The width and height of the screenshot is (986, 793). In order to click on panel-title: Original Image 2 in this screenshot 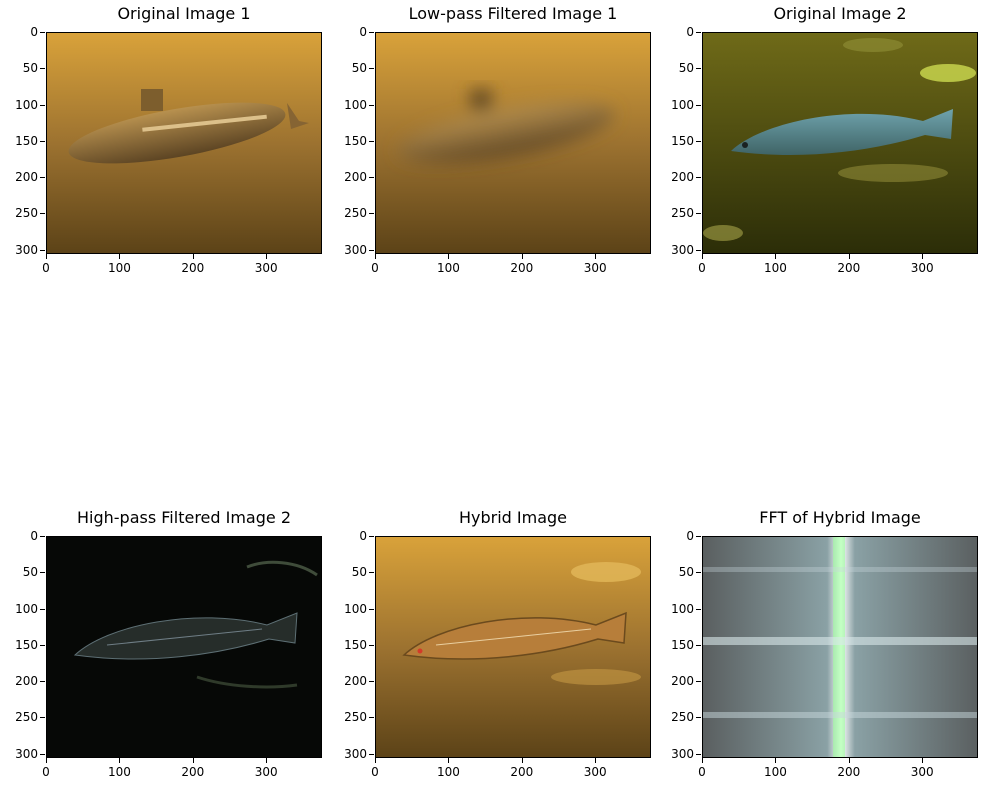, I will do `click(840, 14)`.